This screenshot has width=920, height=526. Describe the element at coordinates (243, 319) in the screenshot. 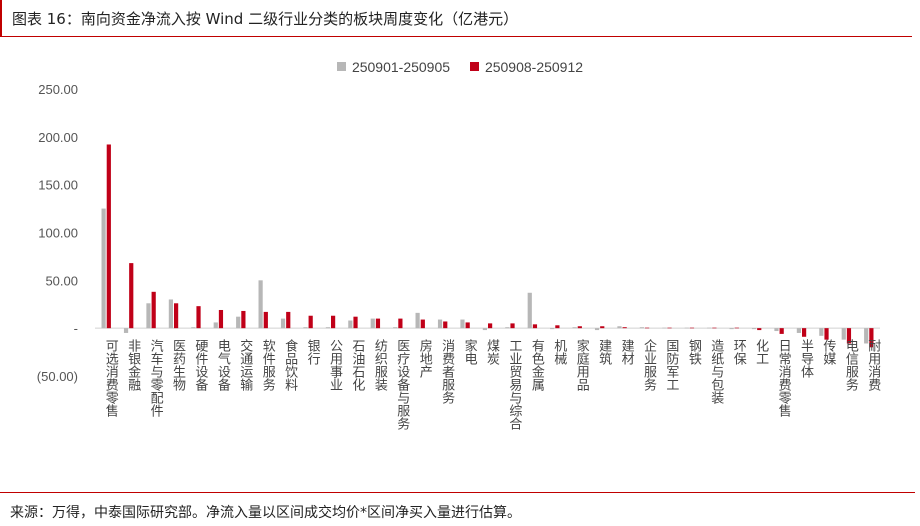

I see `bar-2-交通运输` at that location.